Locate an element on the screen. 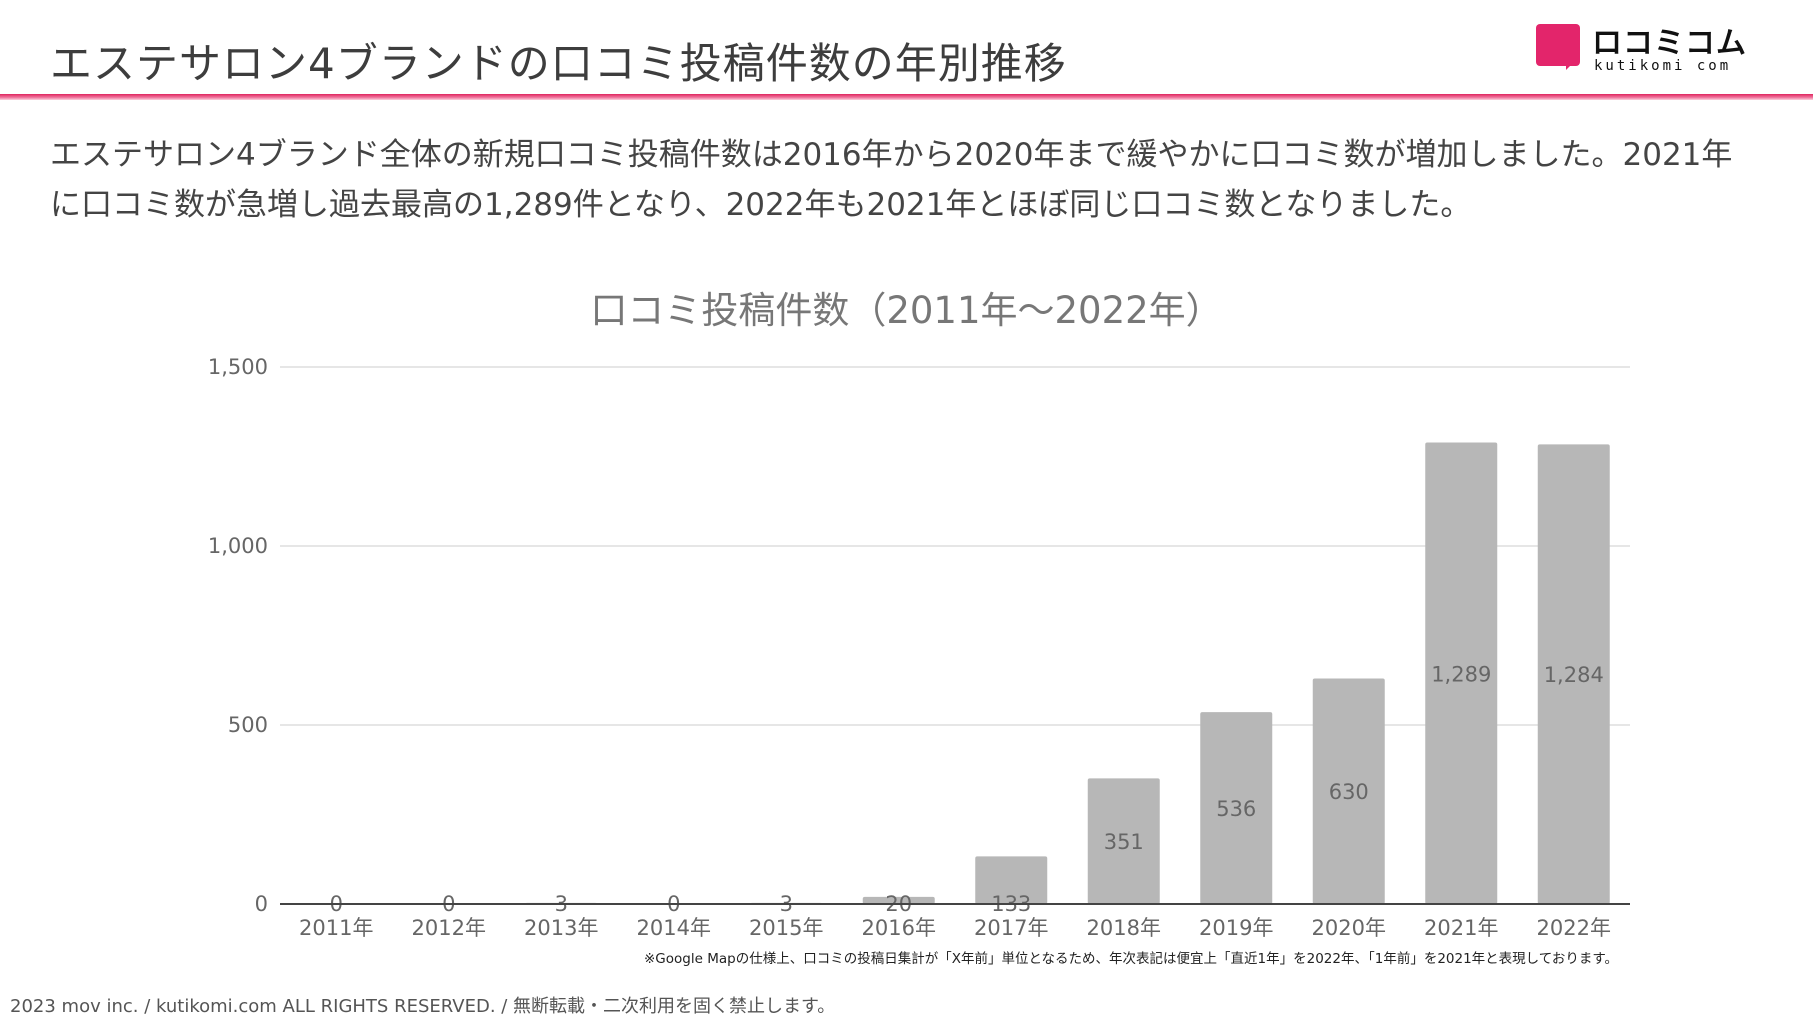 This screenshot has height=1020, width=1813. x-tick-label: 2012年 is located at coordinates (449, 928).